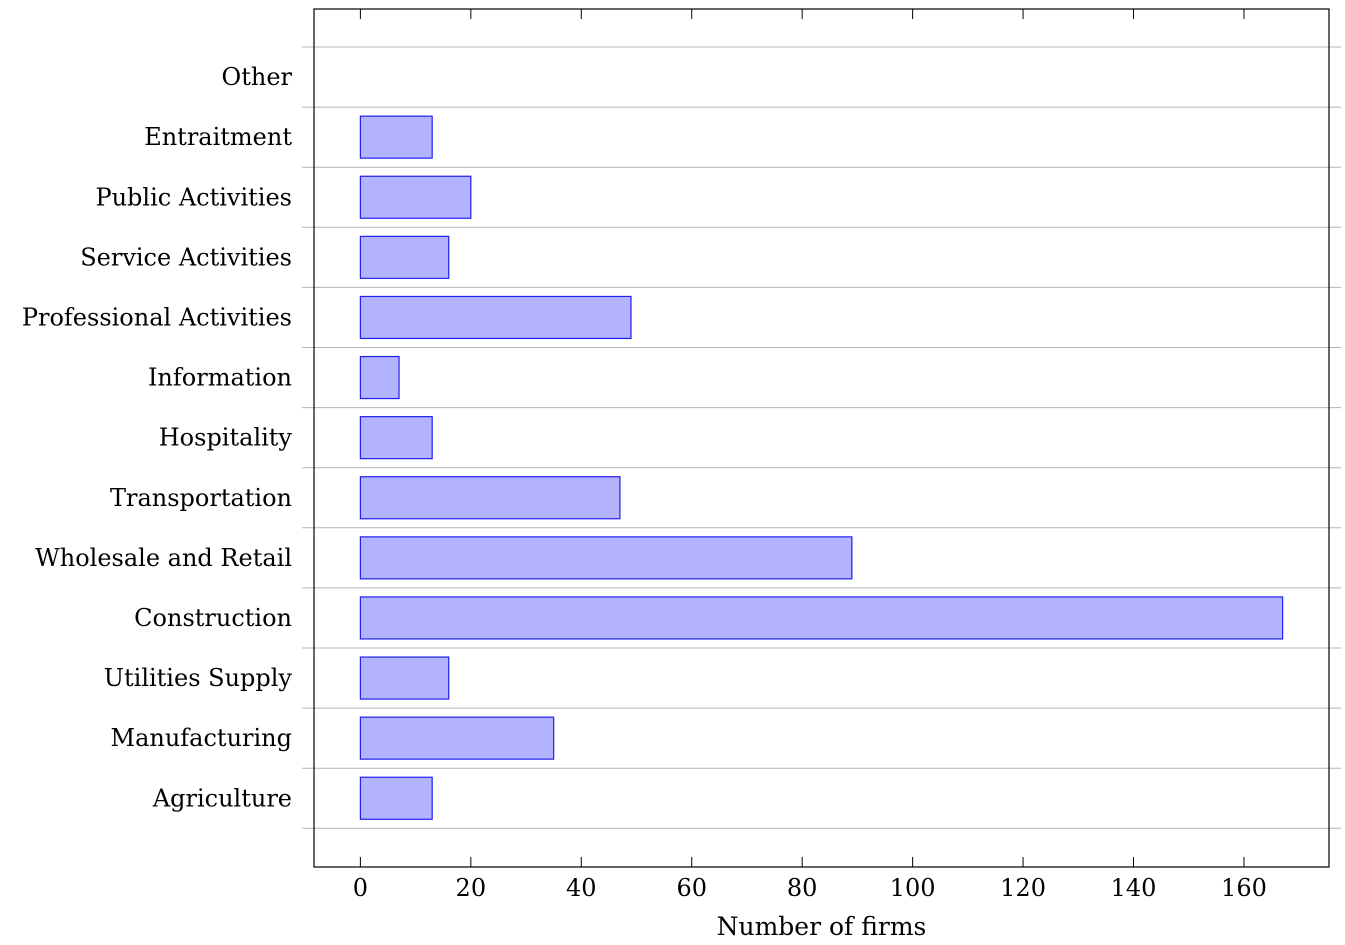 The width and height of the screenshot is (1345, 945). I want to click on category-label: Utilities Supply, so click(198, 678).